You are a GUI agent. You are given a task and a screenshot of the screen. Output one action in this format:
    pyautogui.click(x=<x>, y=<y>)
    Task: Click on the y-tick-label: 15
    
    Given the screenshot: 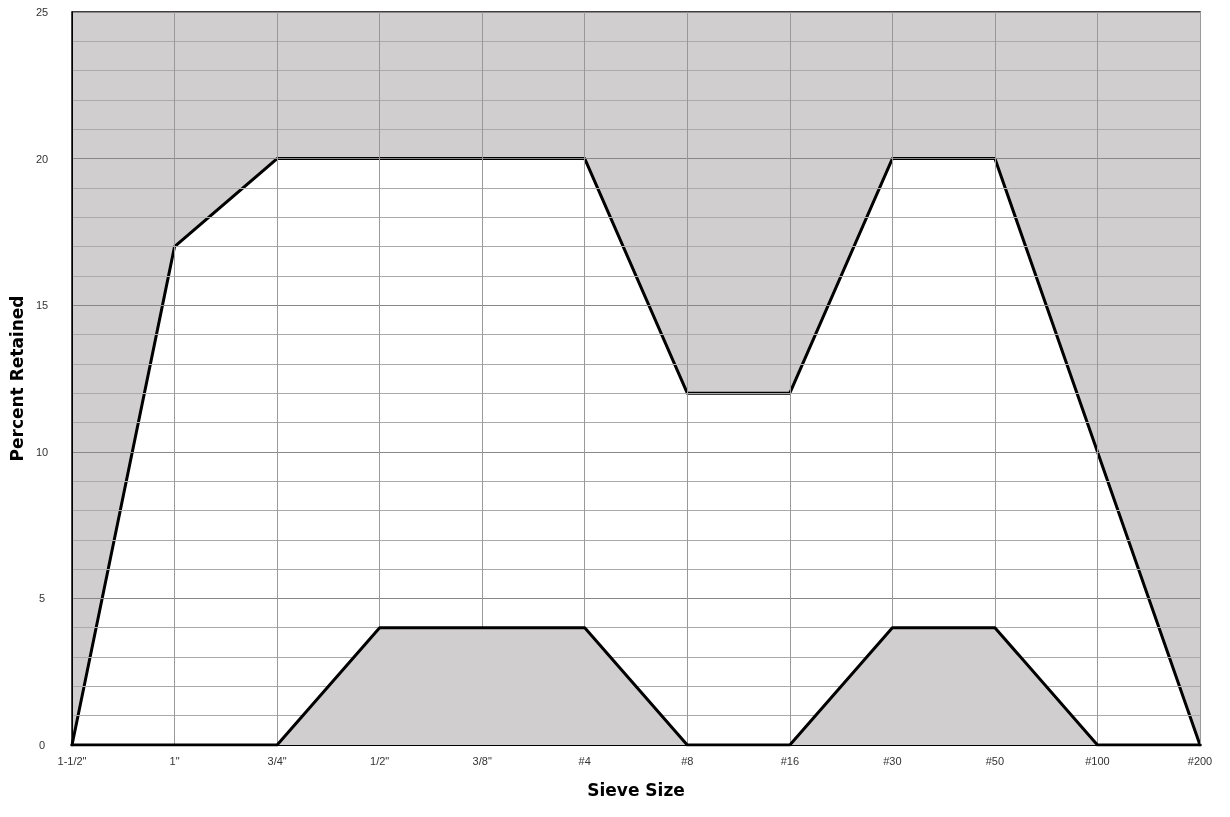 What is the action you would take?
    pyautogui.click(x=42, y=305)
    